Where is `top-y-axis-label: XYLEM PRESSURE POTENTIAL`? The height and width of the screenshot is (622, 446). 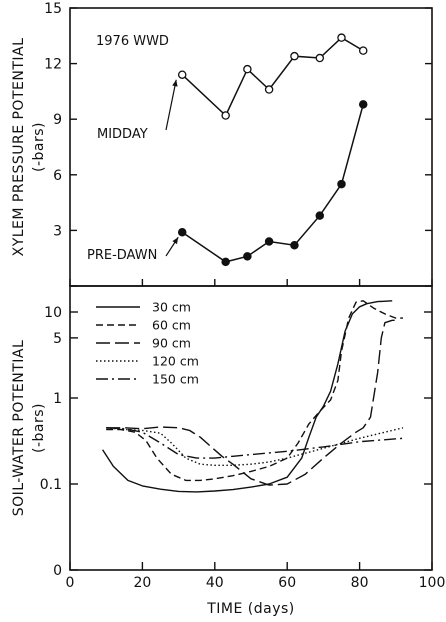 top-y-axis-label: XYLEM PRESSURE POTENTIAL is located at coordinates (19, 147).